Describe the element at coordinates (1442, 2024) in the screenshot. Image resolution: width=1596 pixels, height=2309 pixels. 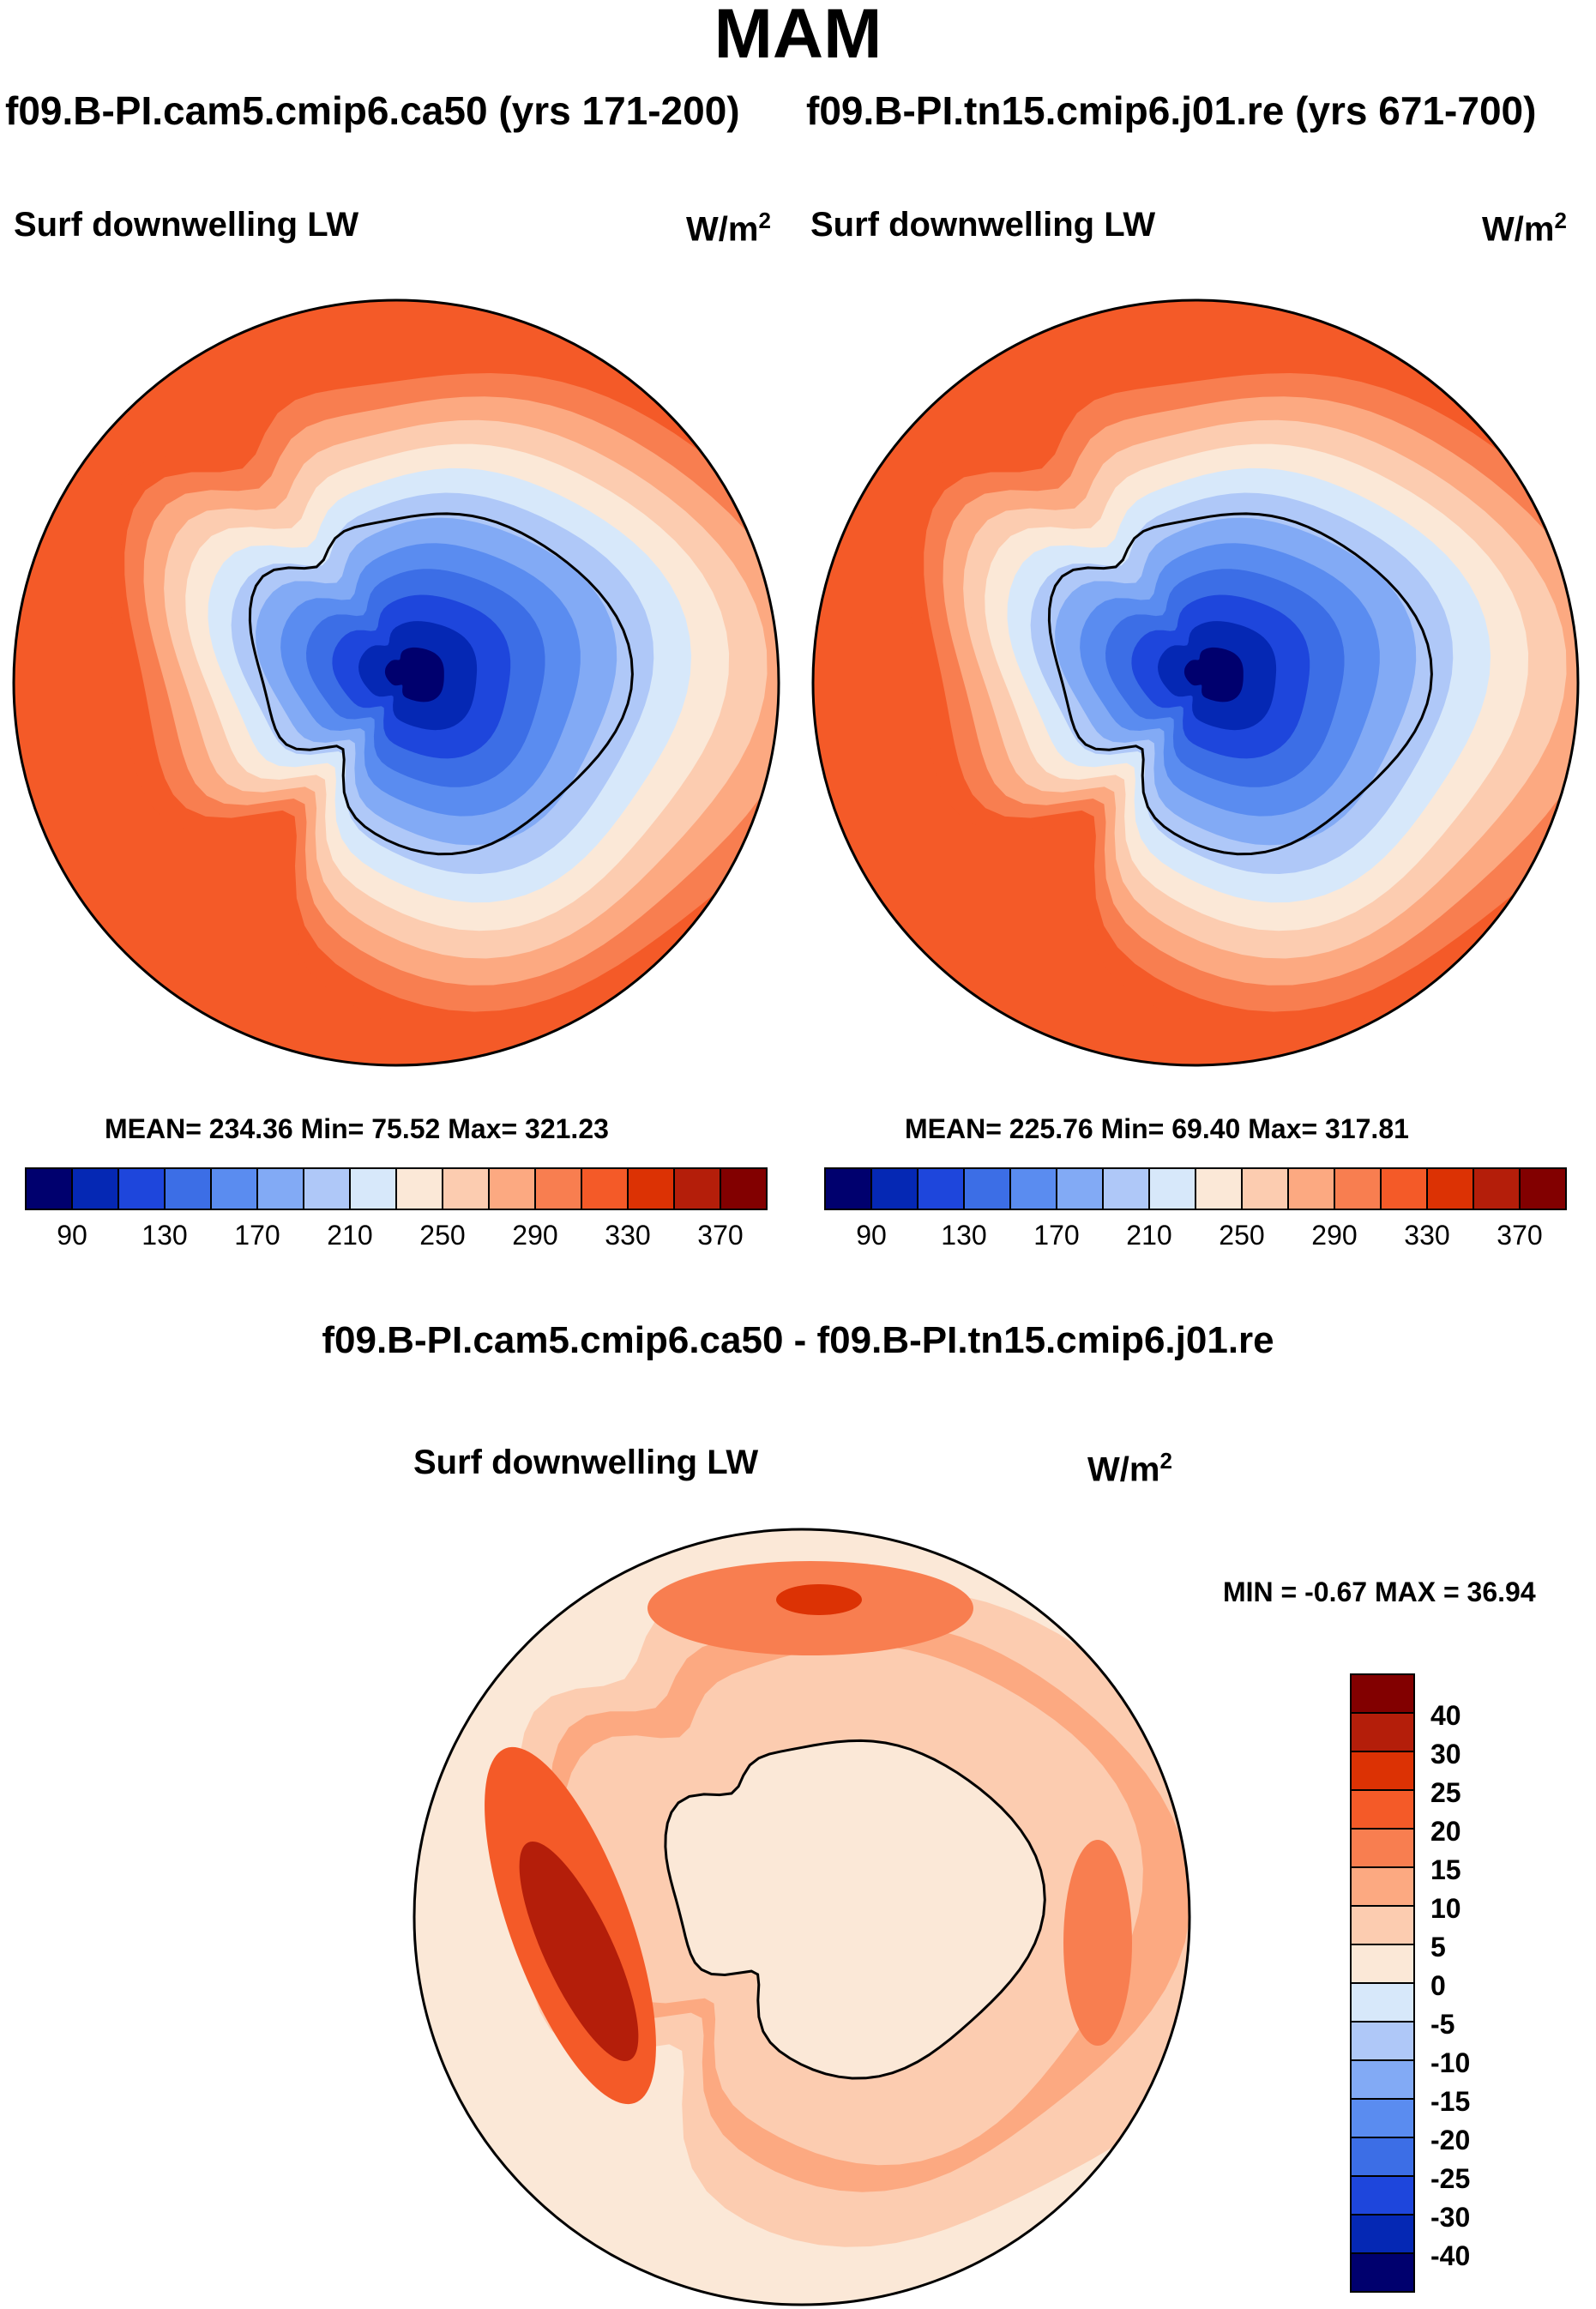
I see `diff-tick: -5` at that location.